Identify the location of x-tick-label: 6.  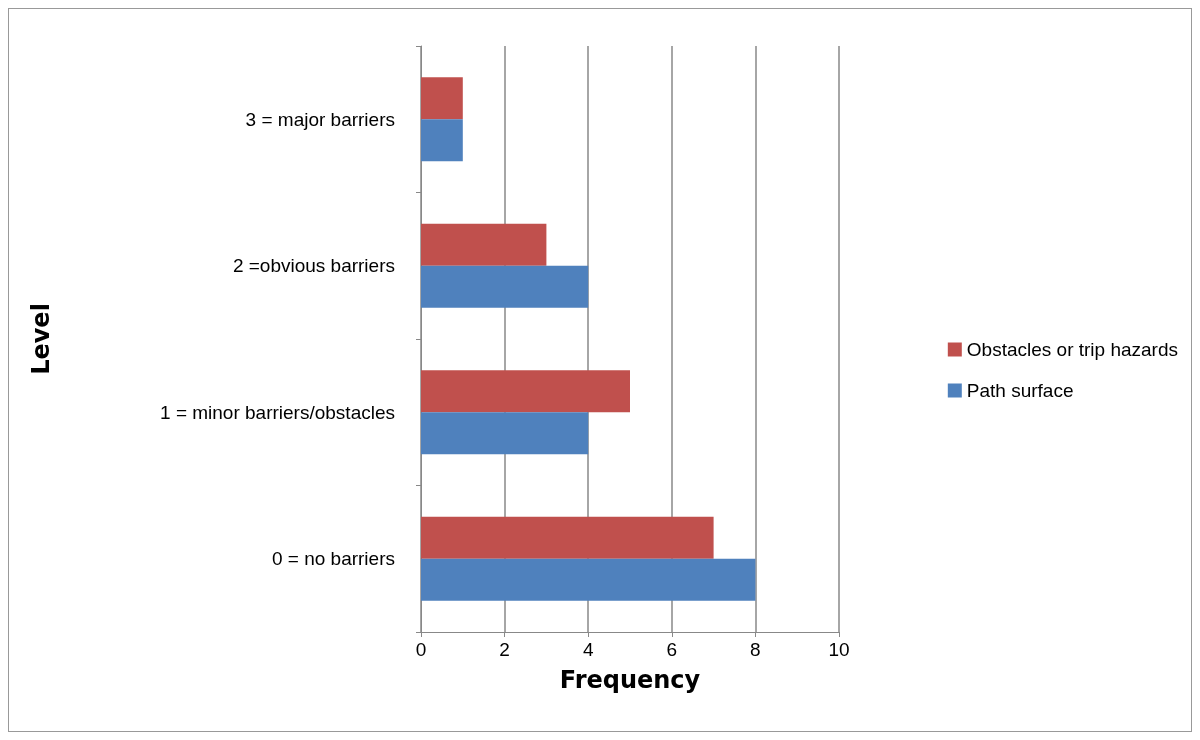
(672, 649).